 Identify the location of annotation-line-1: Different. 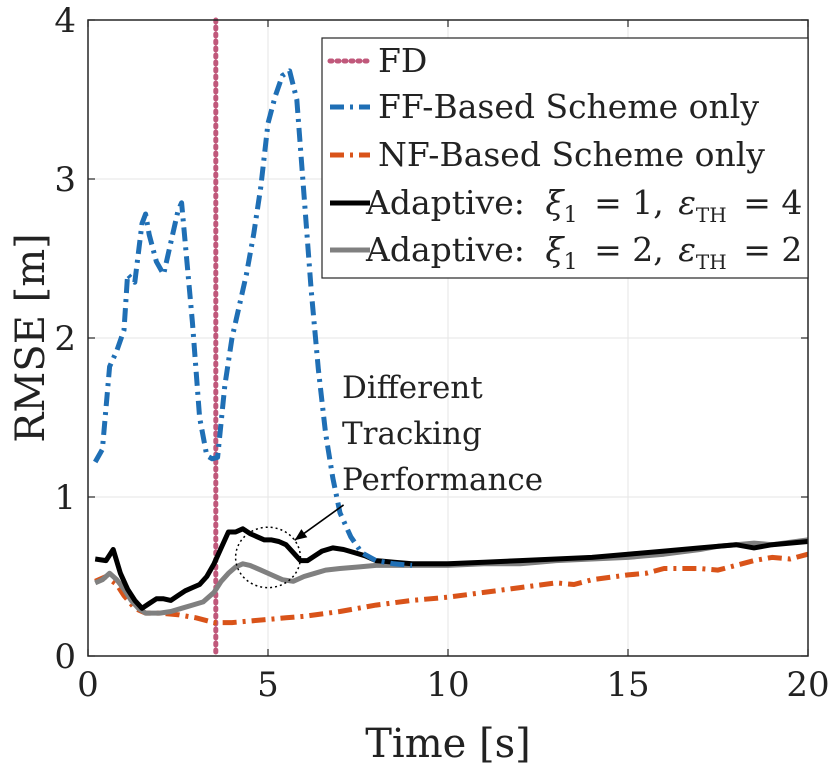
(412, 388).